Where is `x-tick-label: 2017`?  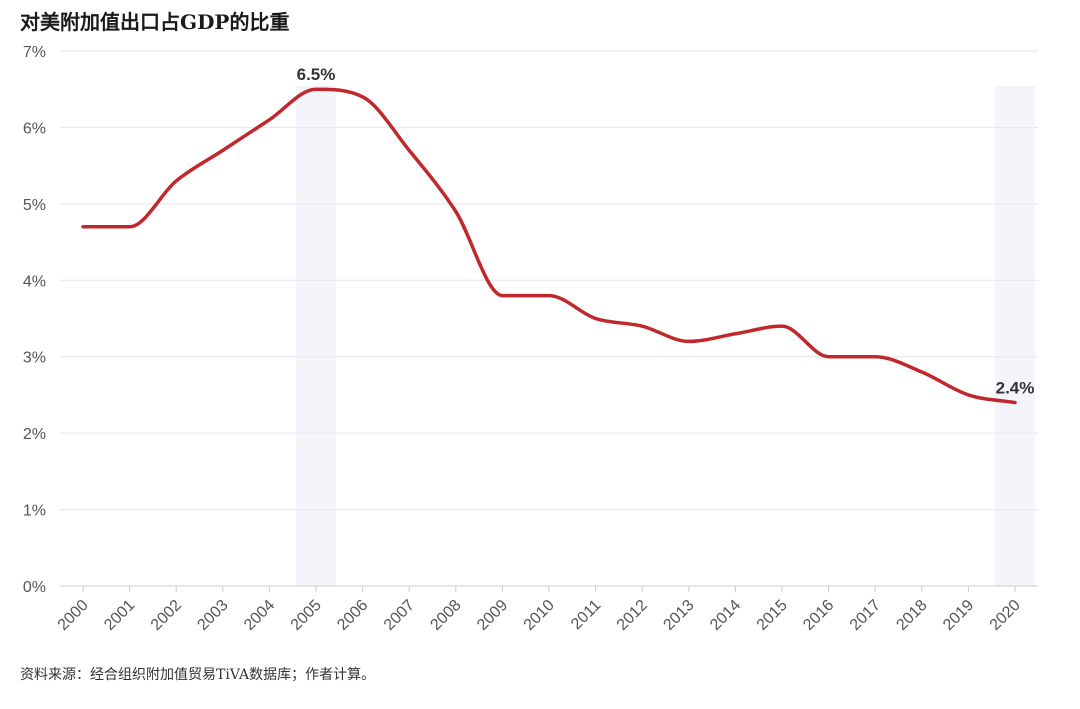
x-tick-label: 2017 is located at coordinates (865, 615).